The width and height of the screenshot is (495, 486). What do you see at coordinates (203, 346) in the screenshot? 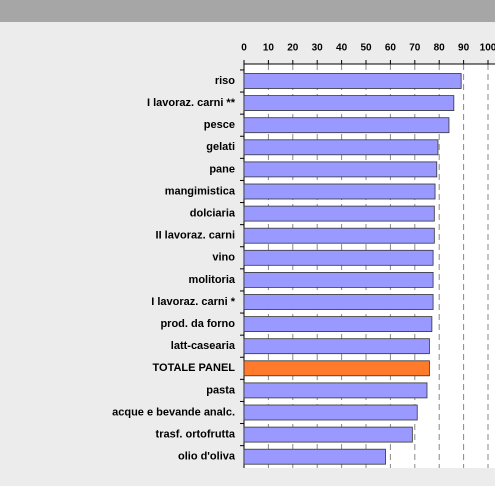
I see `y-tick-label: latt-casearia` at bounding box center [203, 346].